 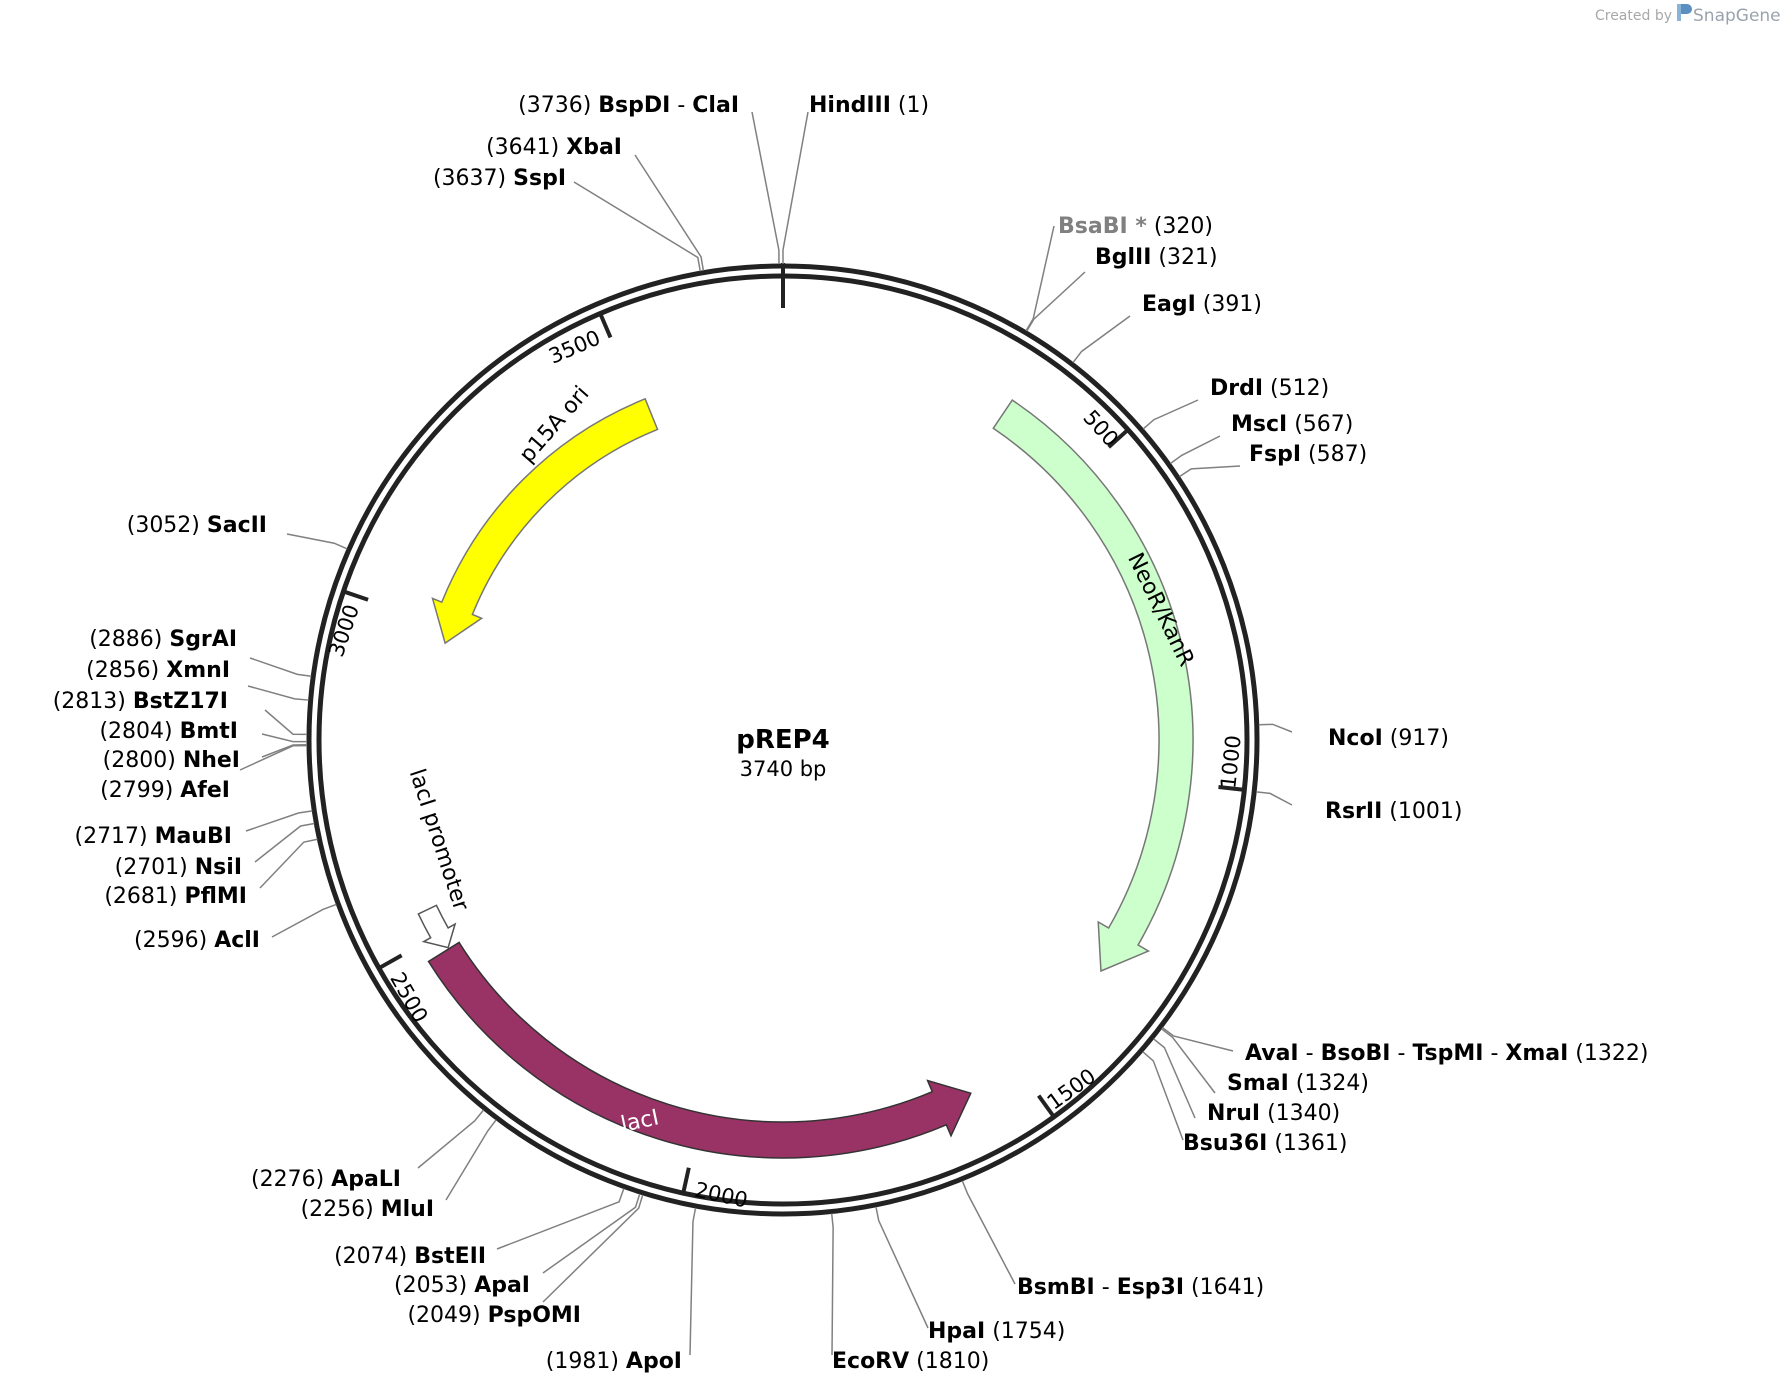 What do you see at coordinates (1122, 288) in the screenshot?
I see `site-bglii: BglII (321)` at bounding box center [1122, 288].